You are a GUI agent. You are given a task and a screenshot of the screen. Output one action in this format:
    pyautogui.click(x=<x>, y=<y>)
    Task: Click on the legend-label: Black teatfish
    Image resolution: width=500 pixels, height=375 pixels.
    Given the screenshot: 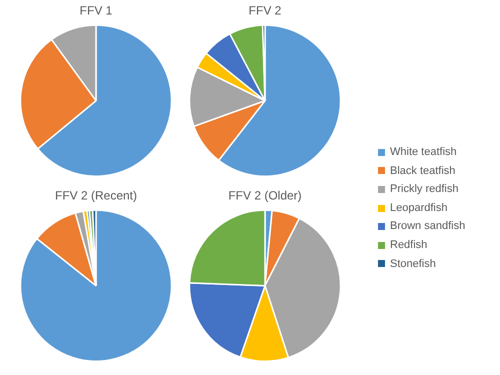 What is the action you would take?
    pyautogui.click(x=423, y=171)
    